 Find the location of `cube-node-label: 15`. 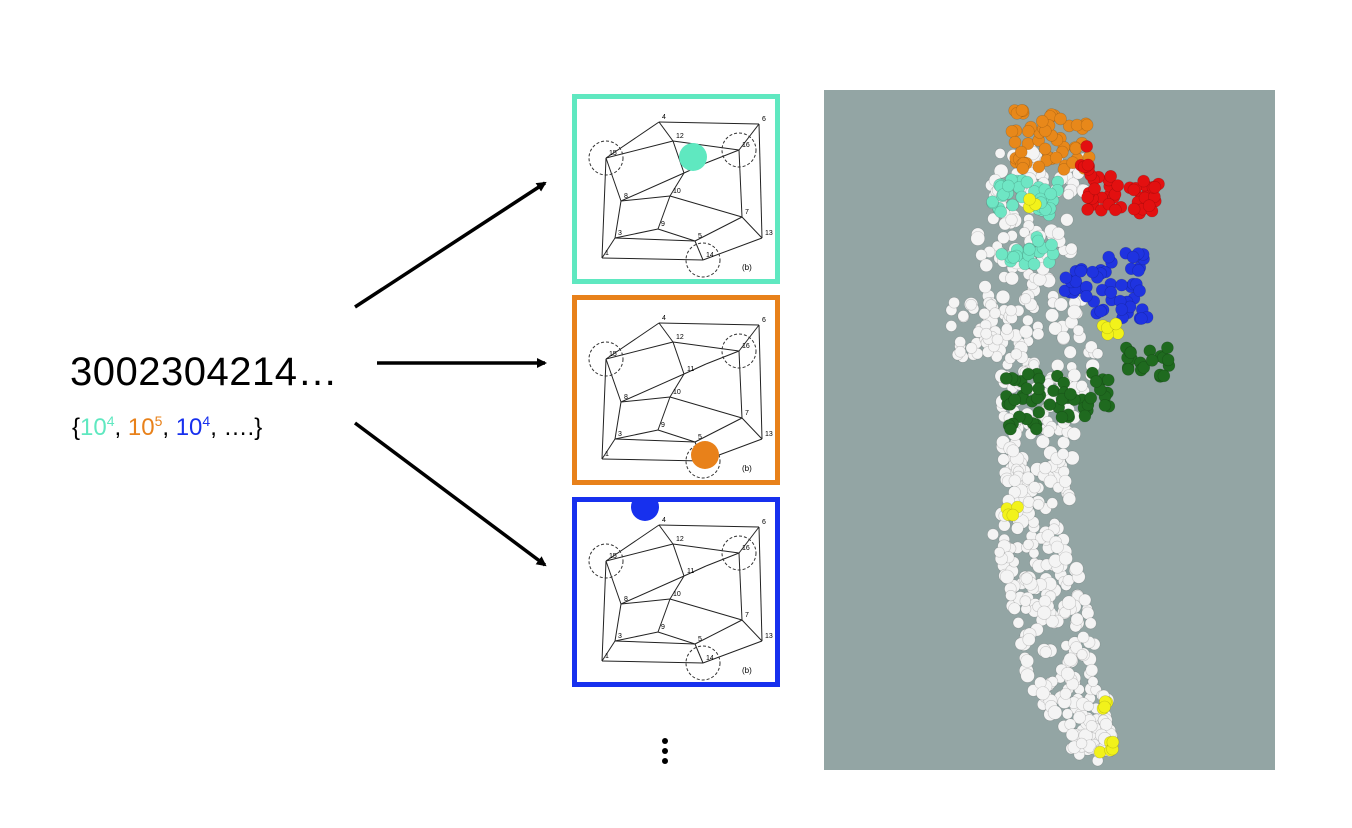

cube-node-label: 15 is located at coordinates (613, 354).